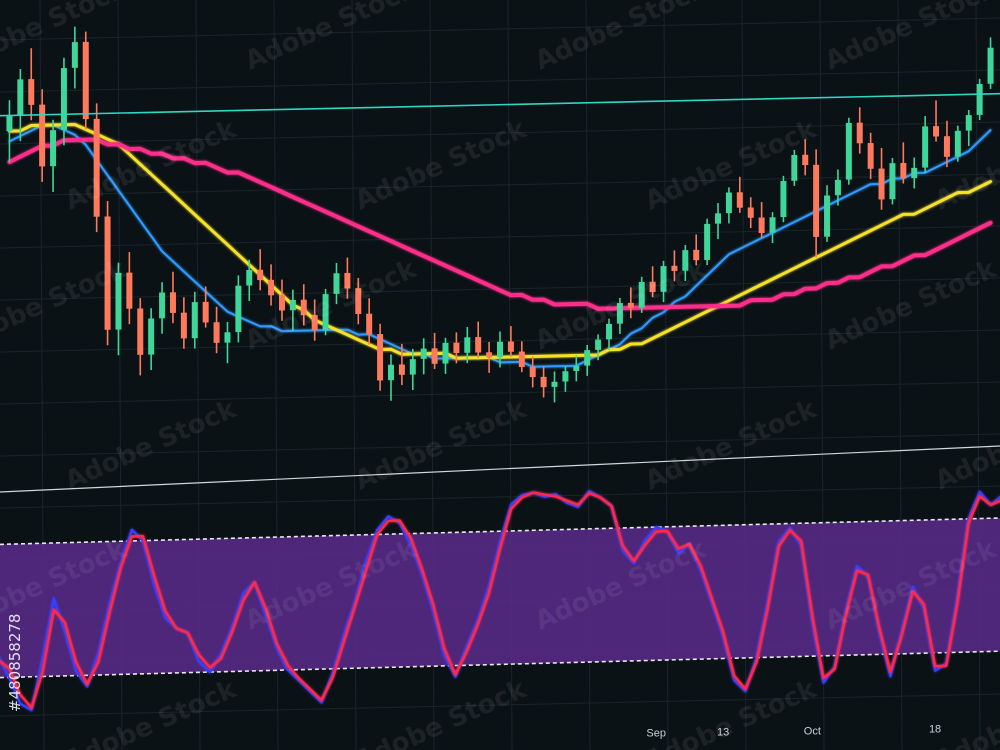 This screenshot has width=1000, height=750. What do you see at coordinates (935, 730) in the screenshot?
I see `x-tick-label: 18` at bounding box center [935, 730].